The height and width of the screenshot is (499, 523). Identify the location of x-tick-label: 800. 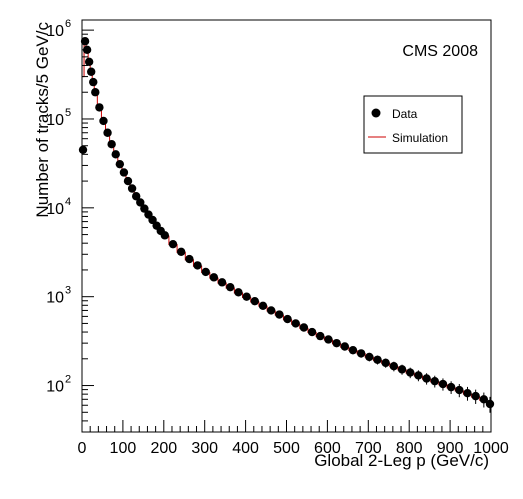
(409, 448).